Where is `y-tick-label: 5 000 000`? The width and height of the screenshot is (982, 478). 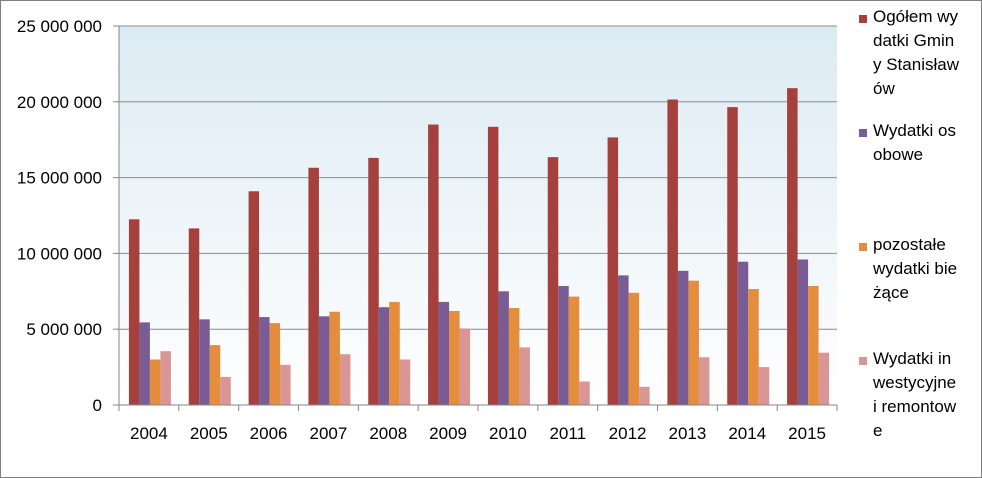 y-tick-label: 5 000 000 is located at coordinates (64, 329).